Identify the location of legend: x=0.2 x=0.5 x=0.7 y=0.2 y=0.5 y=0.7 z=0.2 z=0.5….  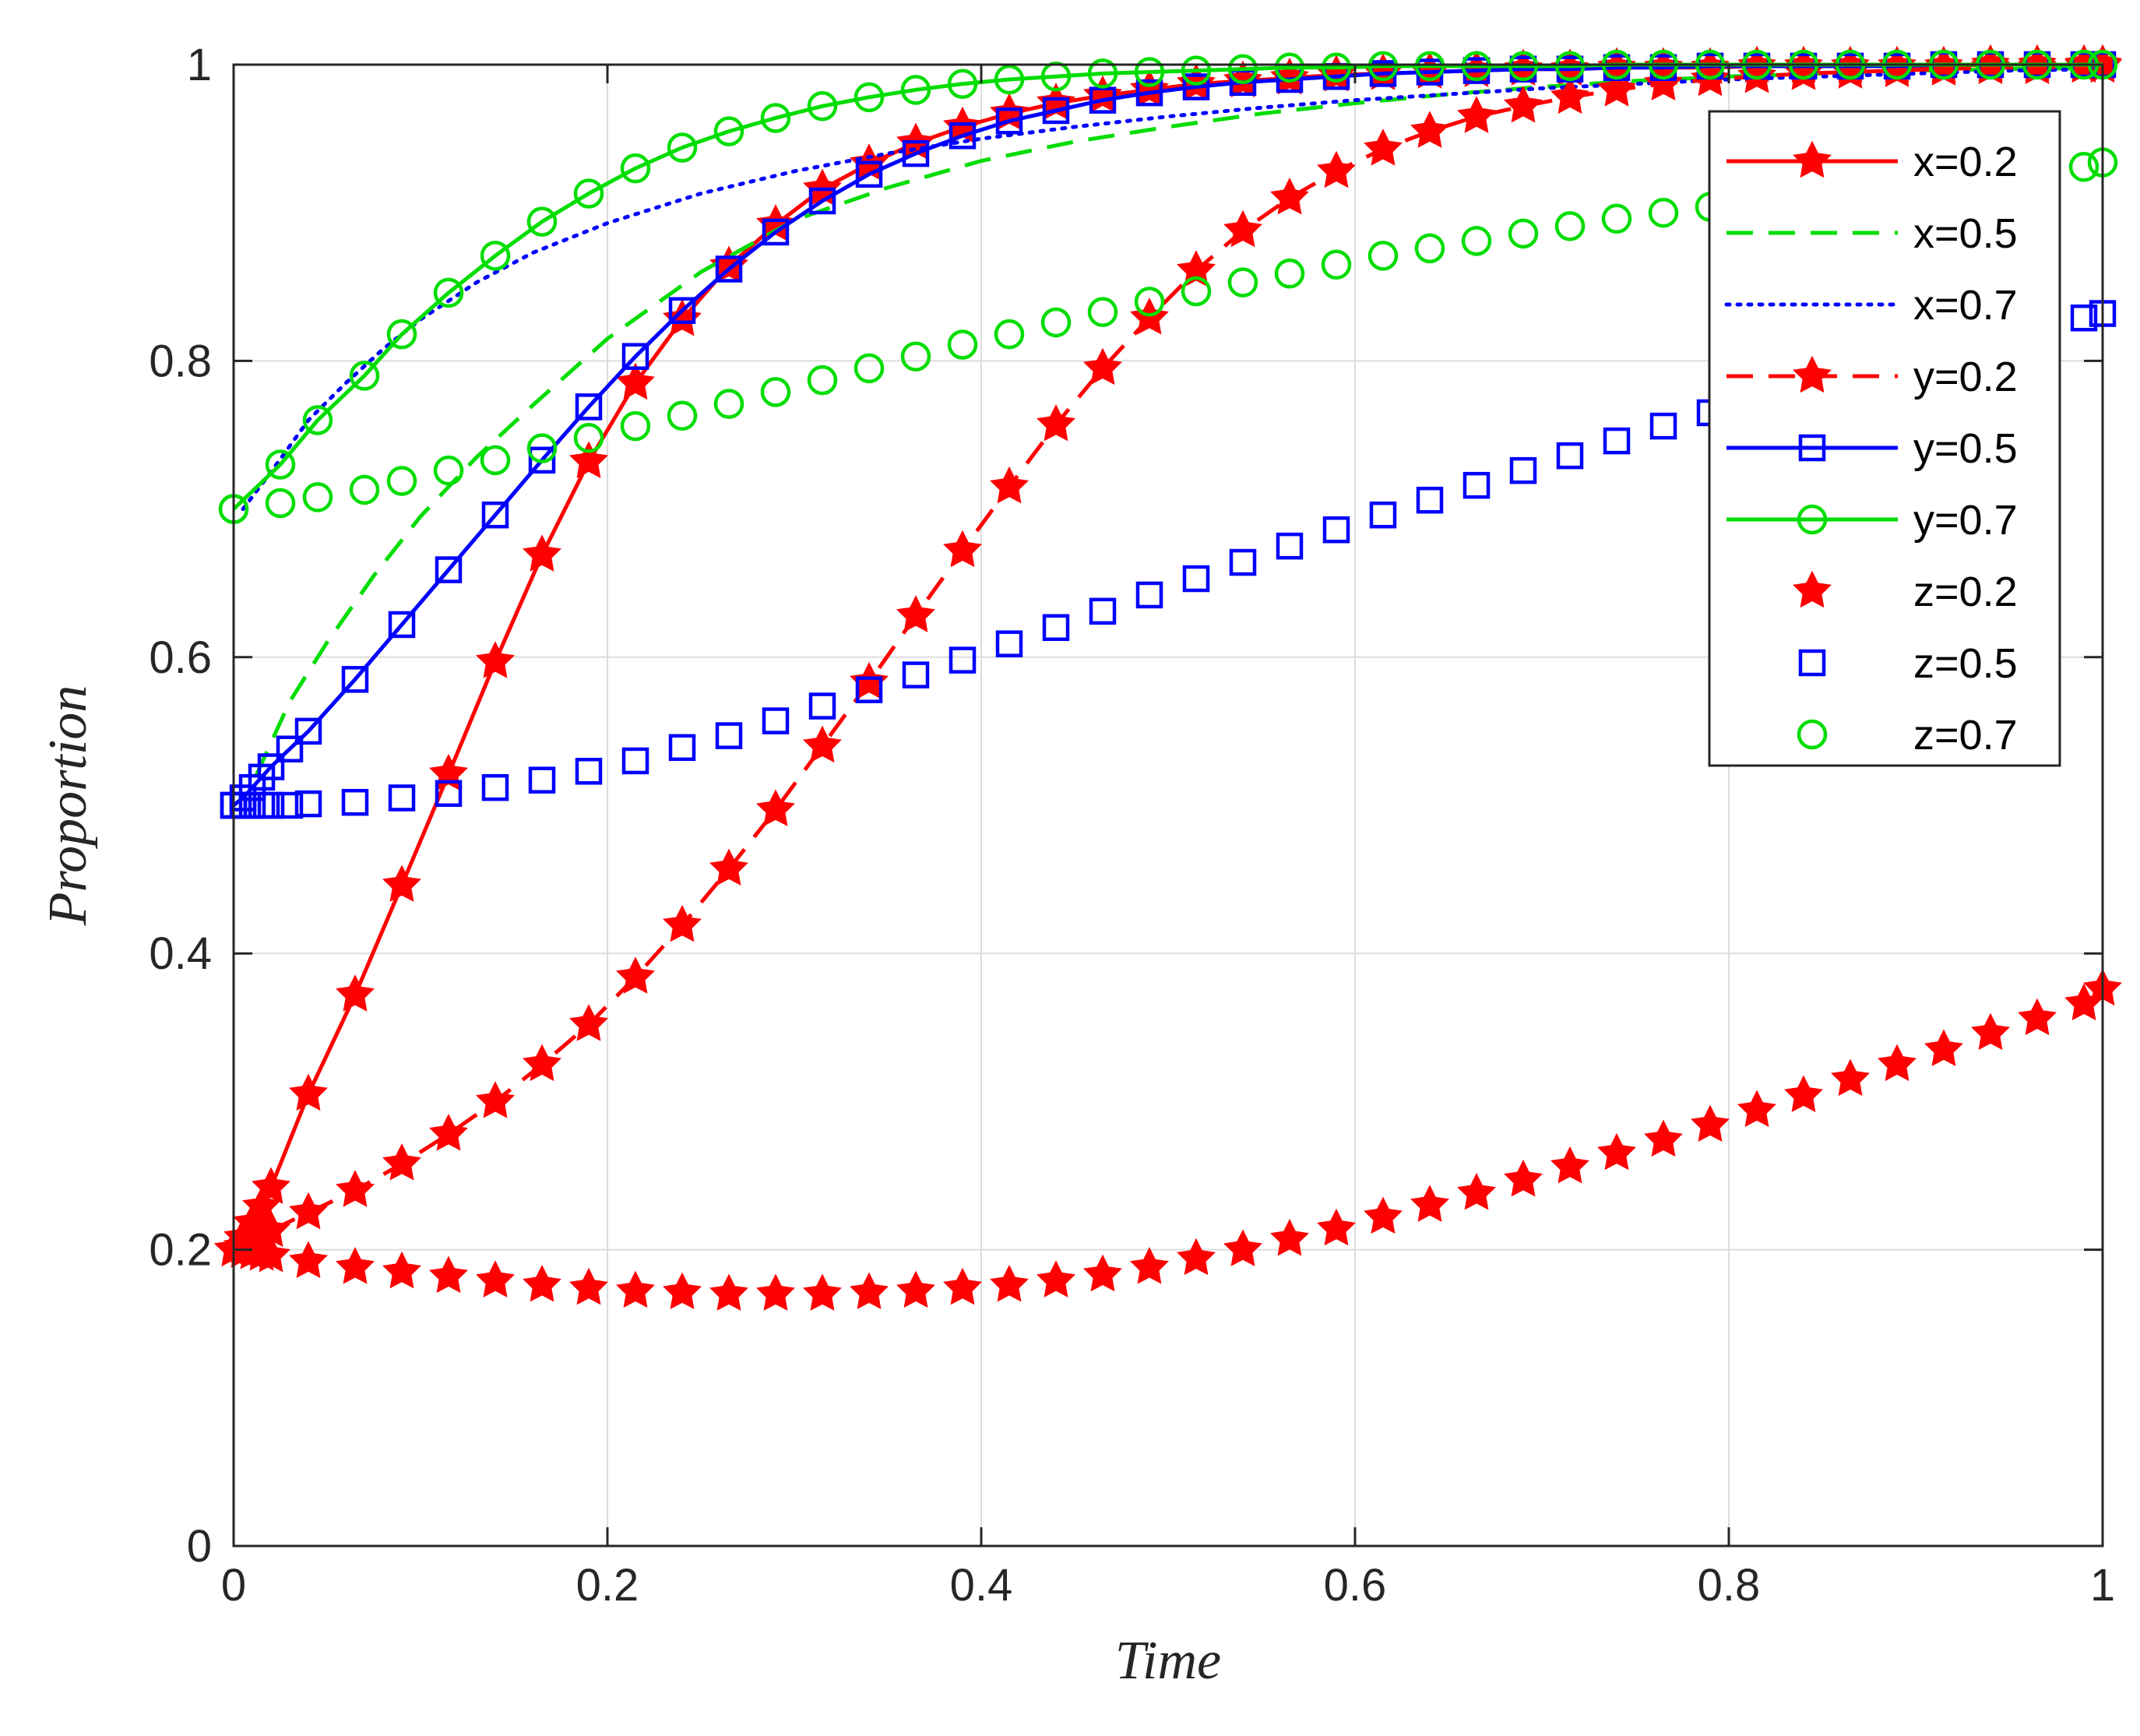
(1884, 438).